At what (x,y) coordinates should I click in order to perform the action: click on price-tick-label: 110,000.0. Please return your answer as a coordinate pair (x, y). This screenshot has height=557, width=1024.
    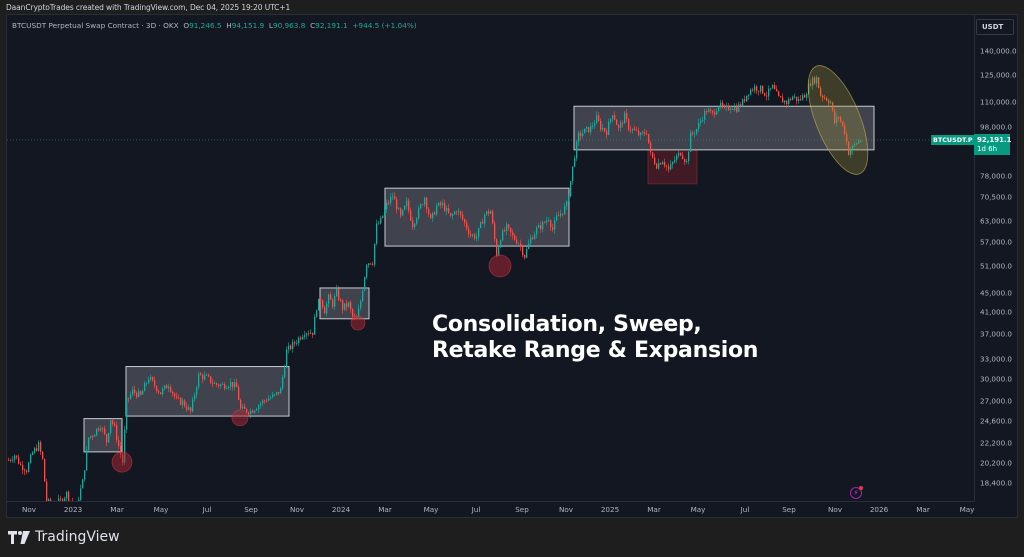
    Looking at the image, I should click on (998, 102).